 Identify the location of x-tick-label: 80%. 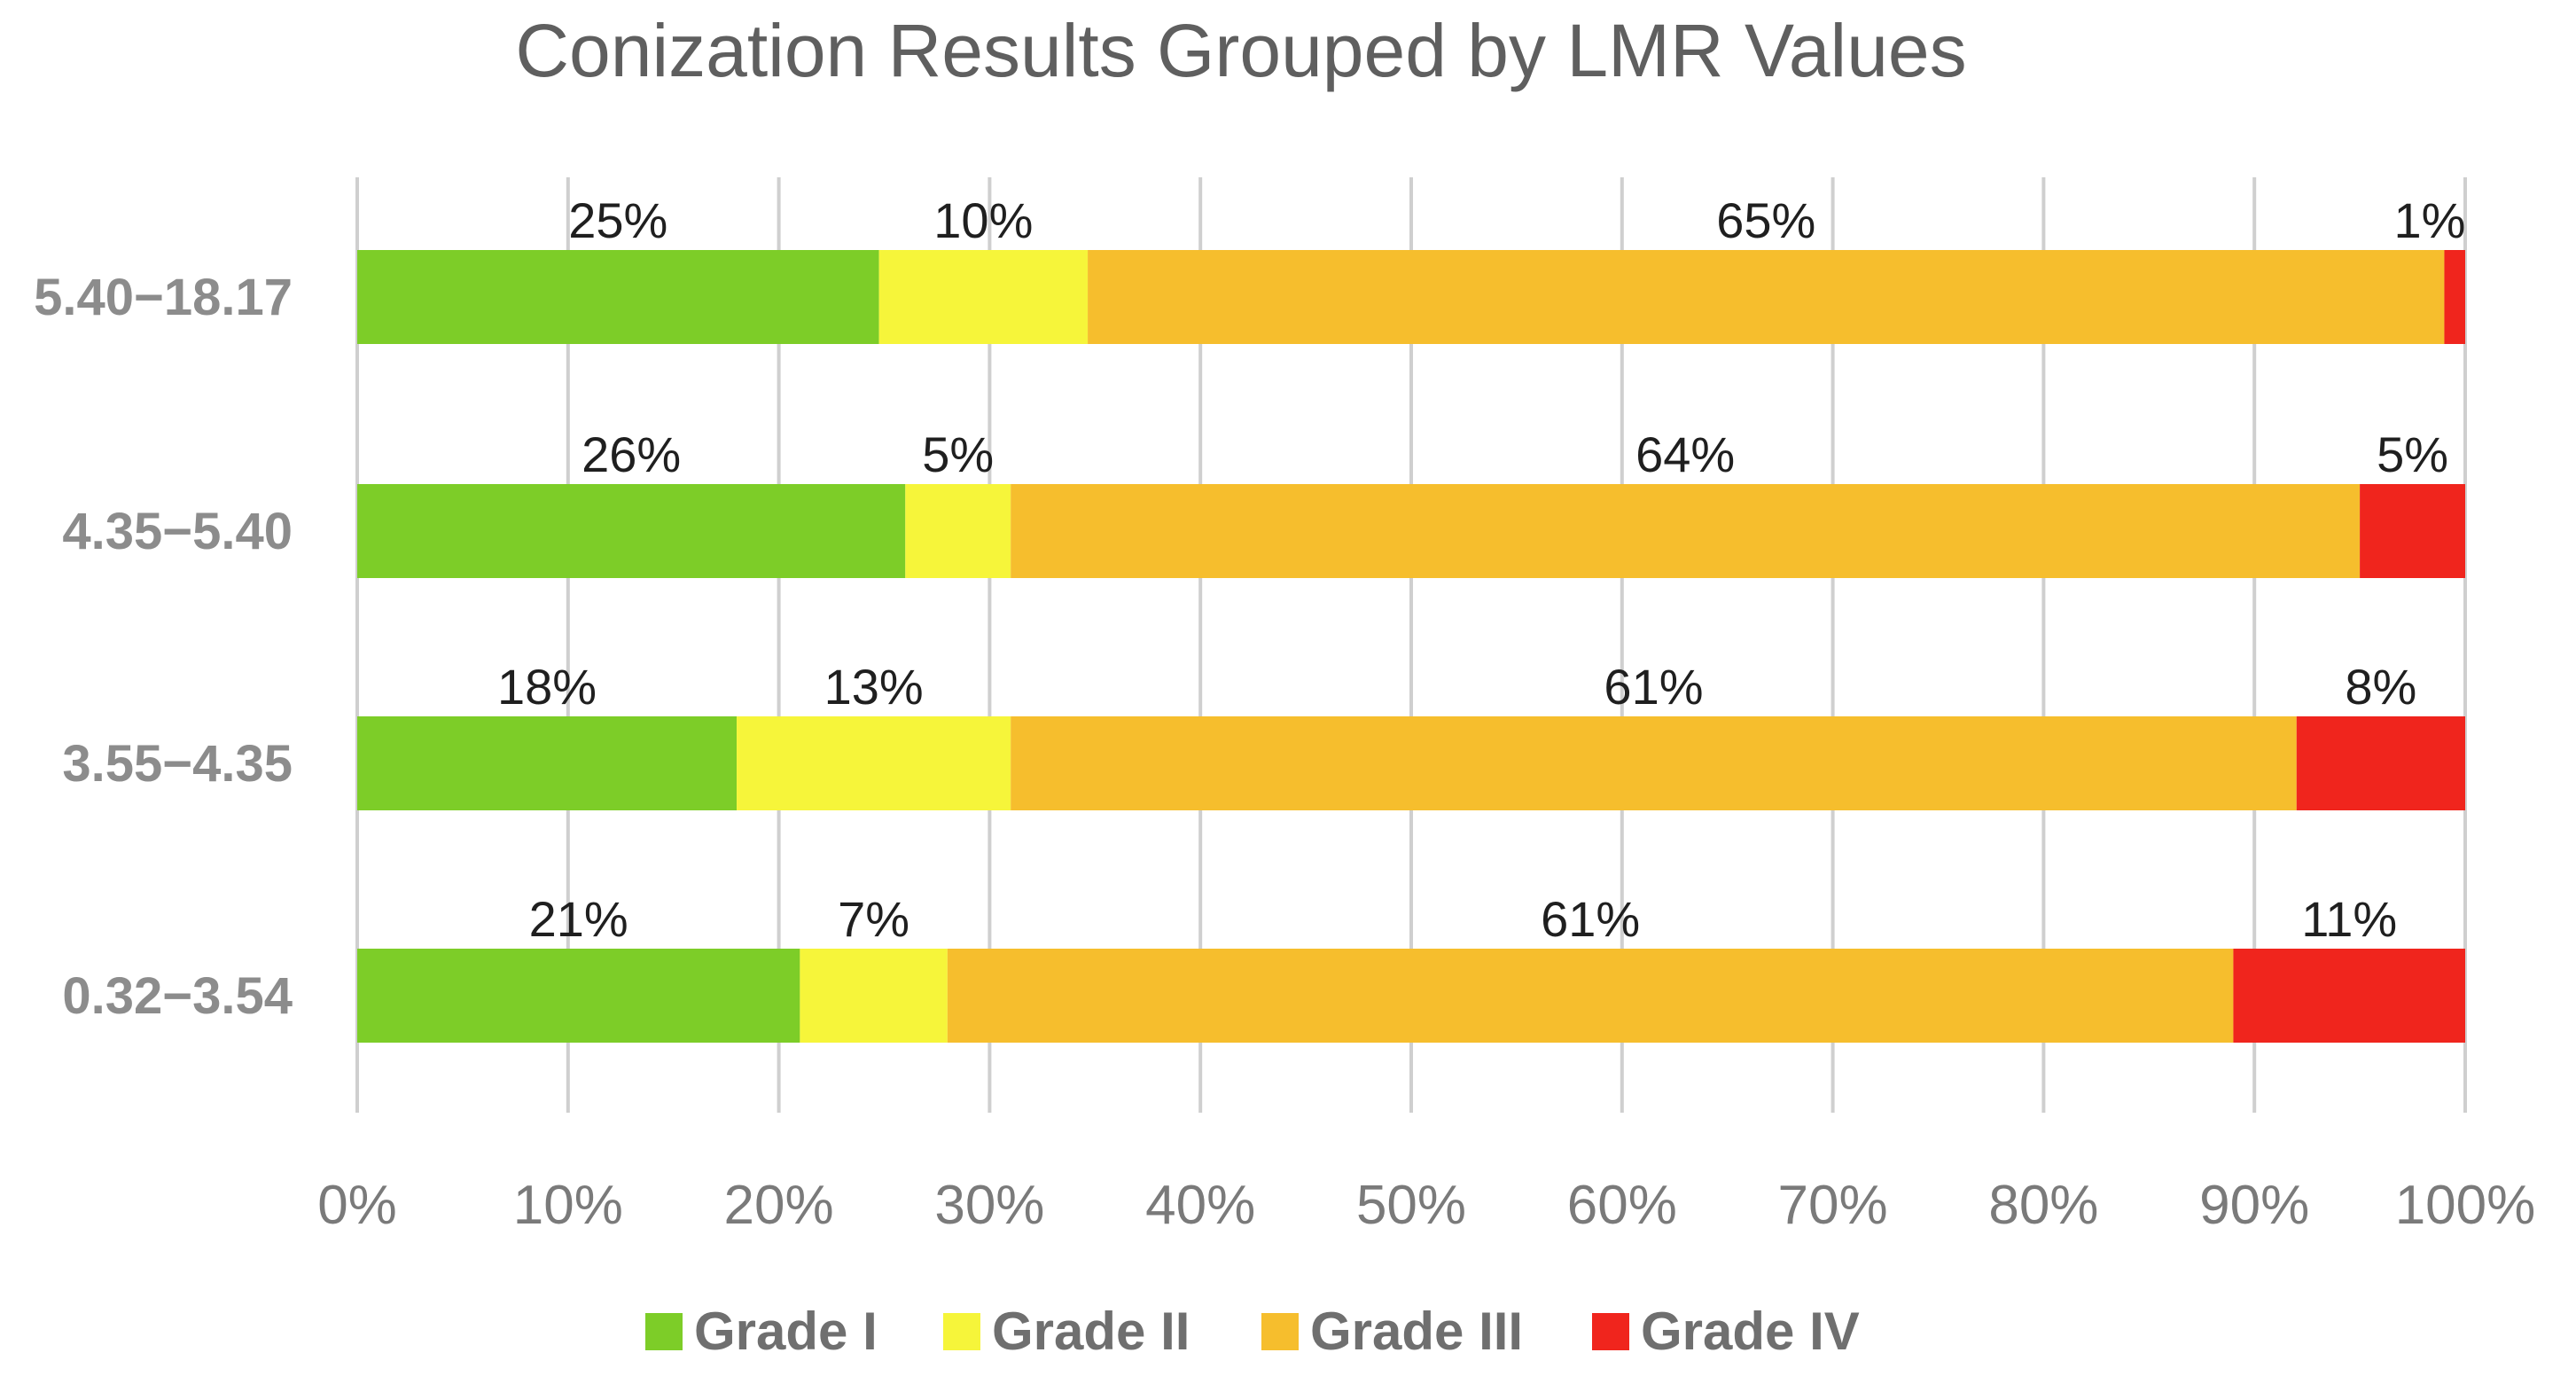
(2043, 1205).